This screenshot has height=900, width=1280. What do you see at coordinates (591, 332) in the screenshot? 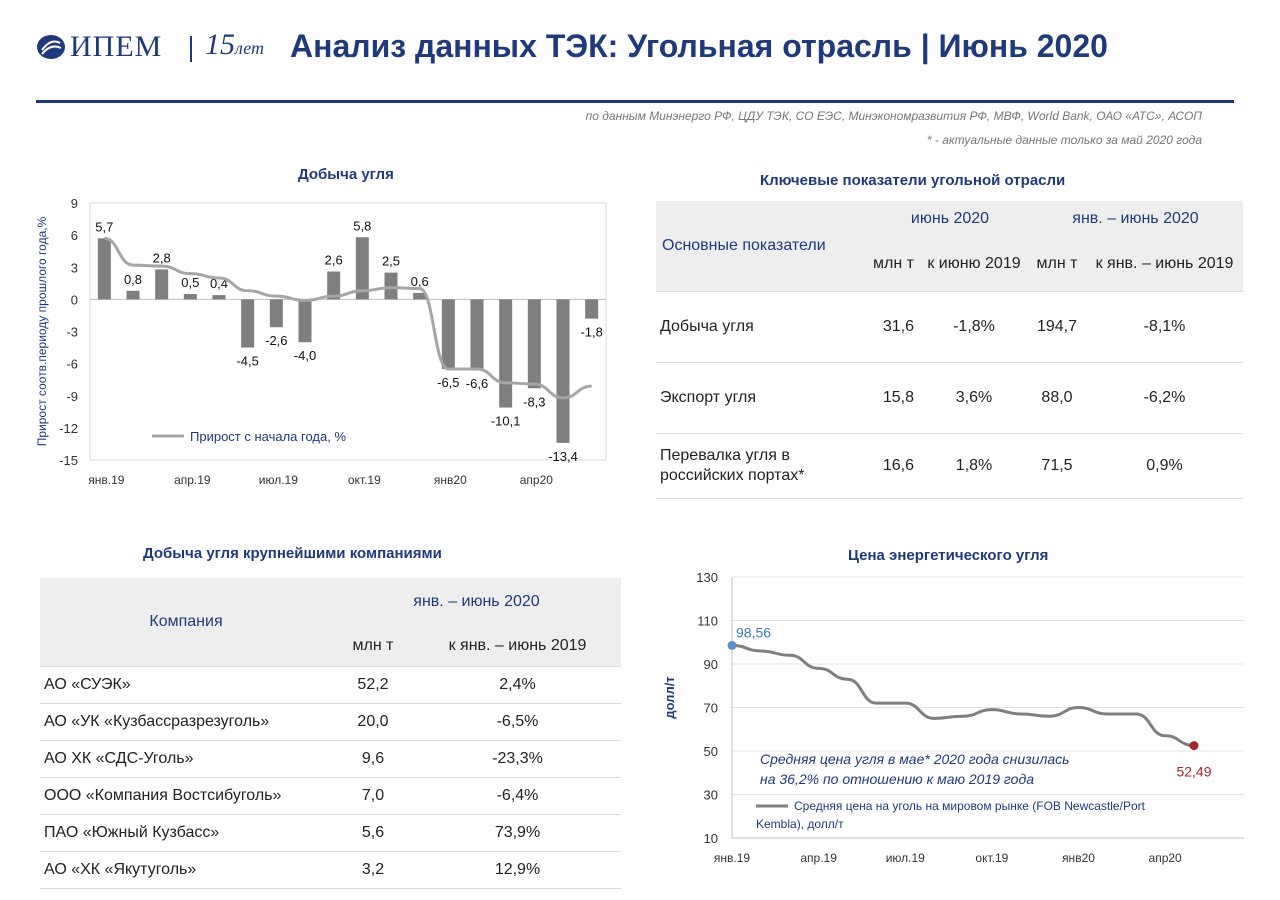
I see `data-label: -1,8` at bounding box center [591, 332].